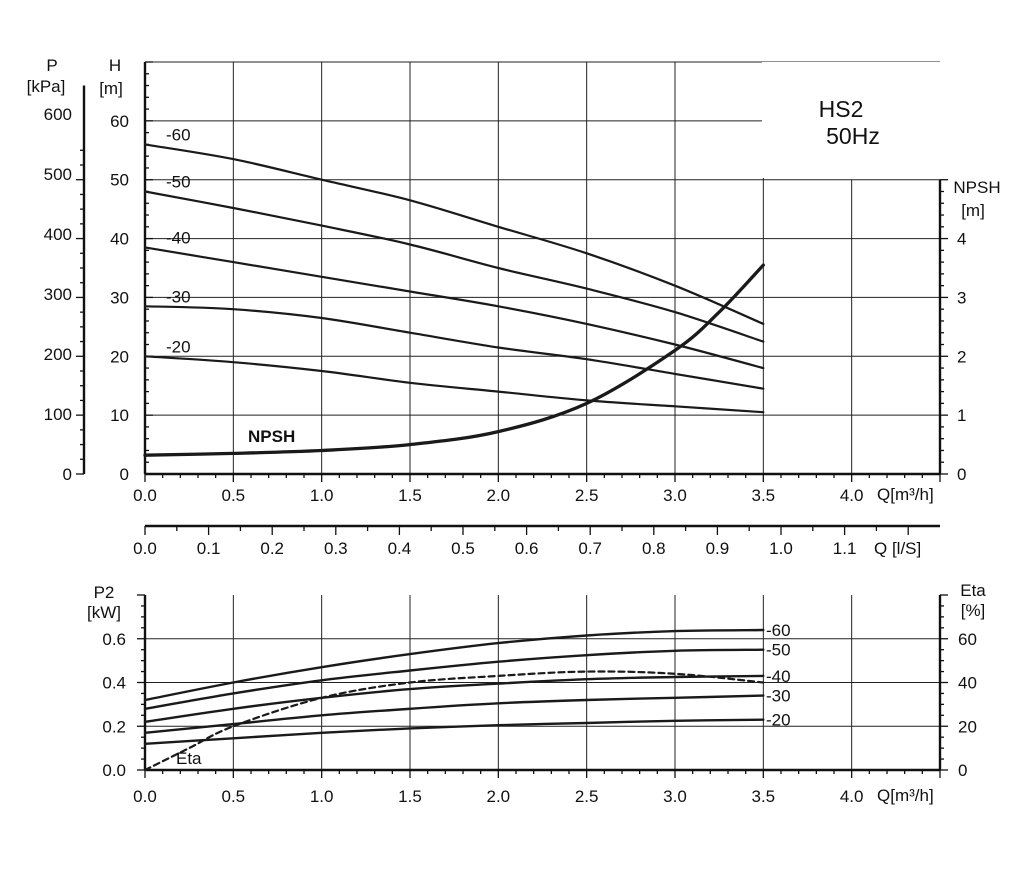 The height and width of the screenshot is (873, 1024). I want to click on eta-tick-label: 20, so click(967, 726).